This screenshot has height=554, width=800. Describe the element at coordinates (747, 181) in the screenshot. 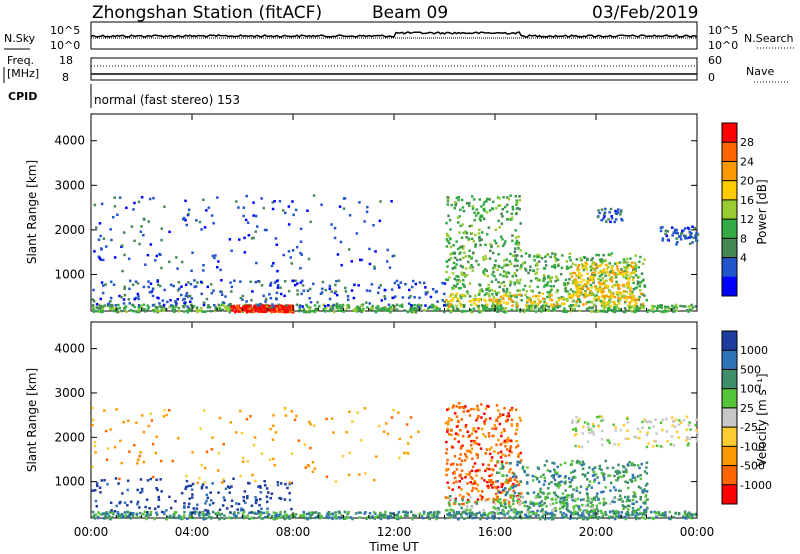

I see `colorbar-tick-label: 20` at that location.